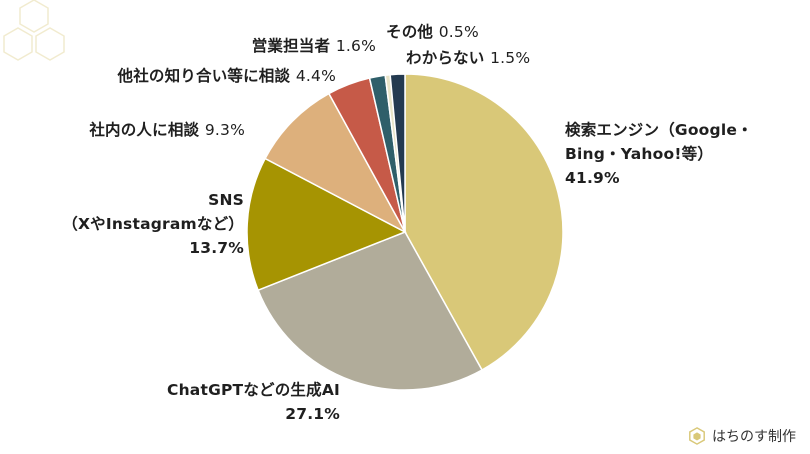 The height and width of the screenshot is (454, 810). I want to click on slice-label-3: 社内の人に相談 9.3%, so click(167, 130).